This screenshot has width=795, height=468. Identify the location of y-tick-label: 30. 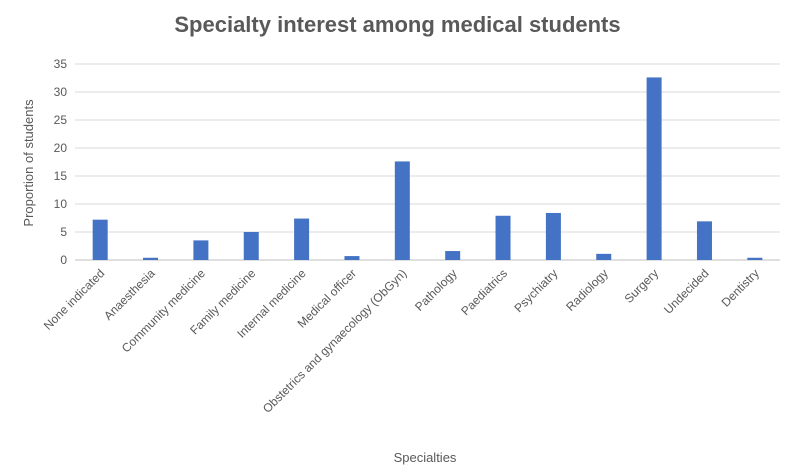
(61, 92).